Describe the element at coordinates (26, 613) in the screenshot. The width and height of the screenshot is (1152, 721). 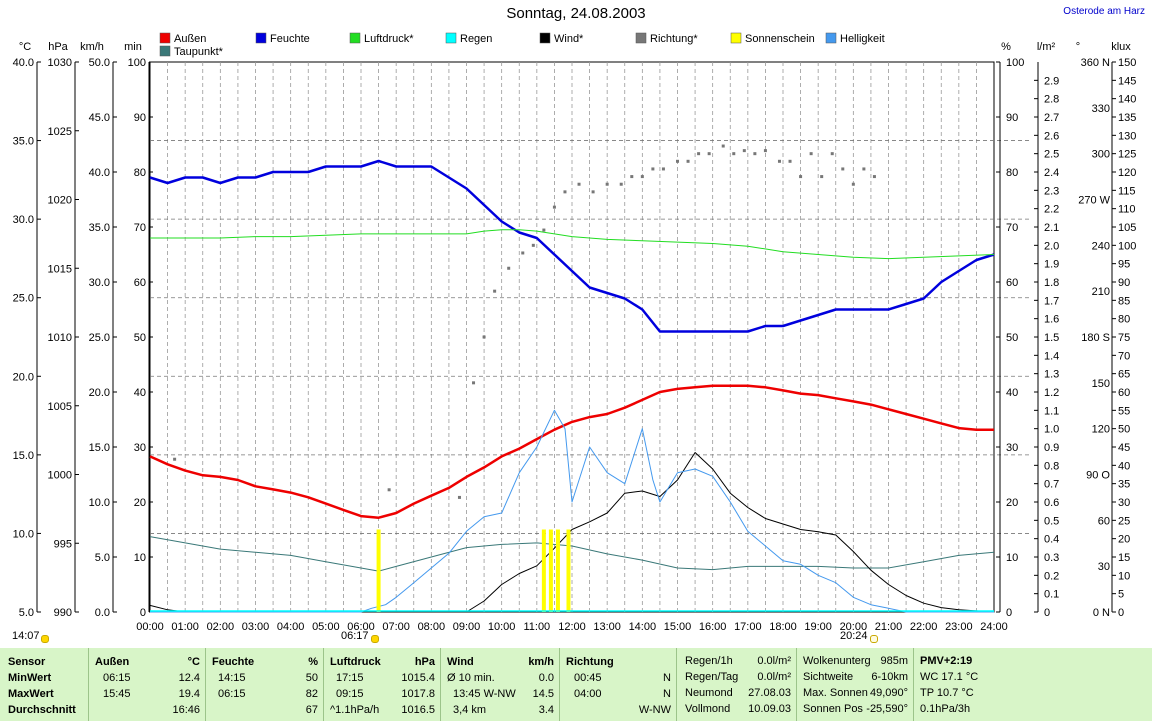
I see `temp-tick-label: 5.0` at that location.